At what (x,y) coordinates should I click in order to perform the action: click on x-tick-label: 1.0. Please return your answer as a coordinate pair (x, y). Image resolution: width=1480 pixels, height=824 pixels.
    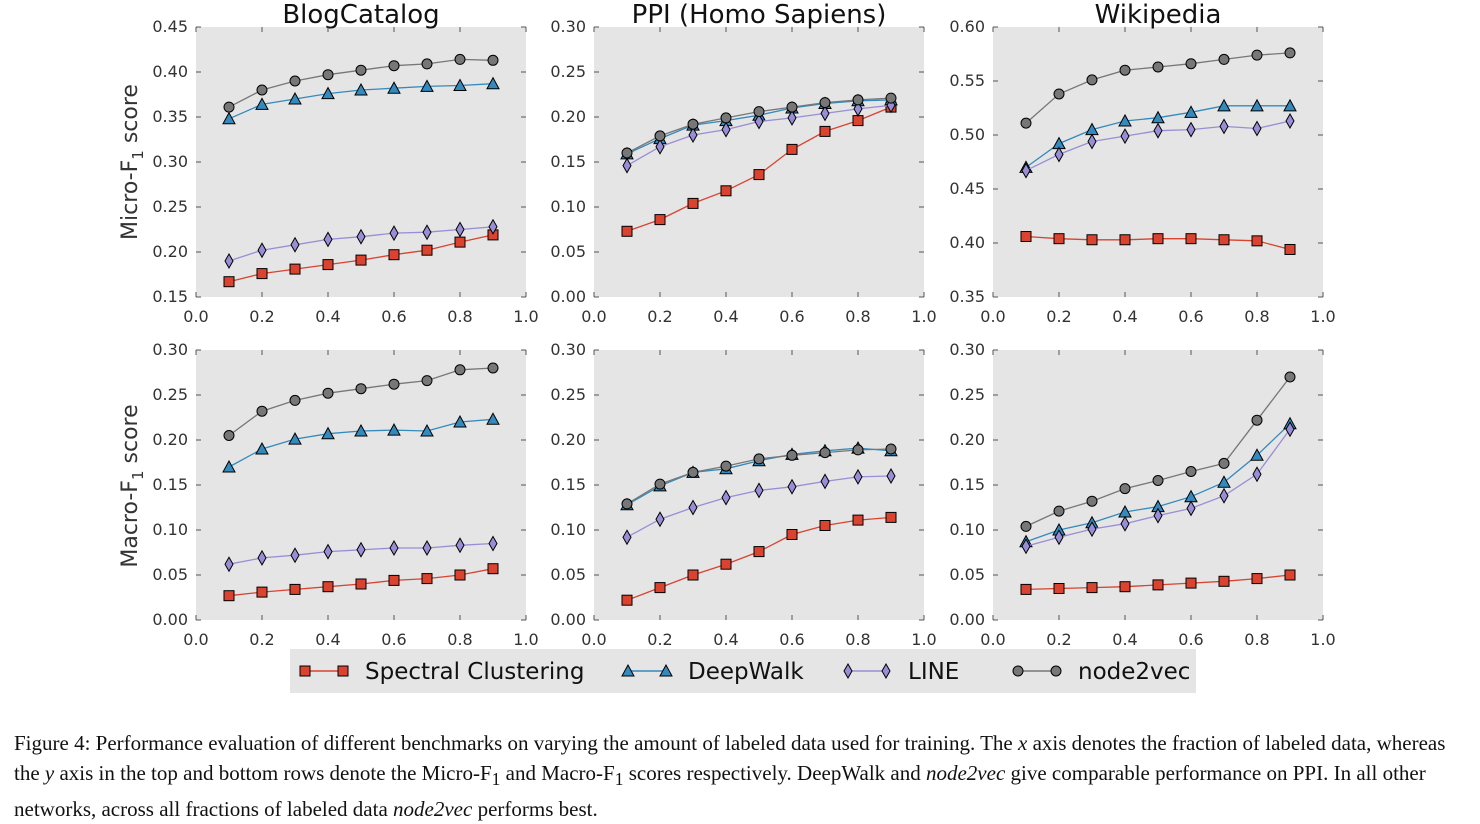
    Looking at the image, I should click on (923, 316).